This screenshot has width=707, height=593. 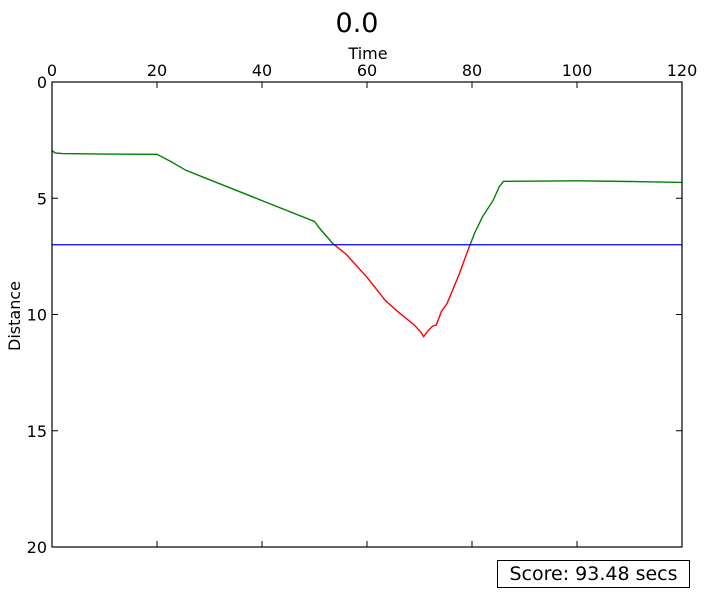 I want to click on distance-line-exceed, so click(x=402, y=291).